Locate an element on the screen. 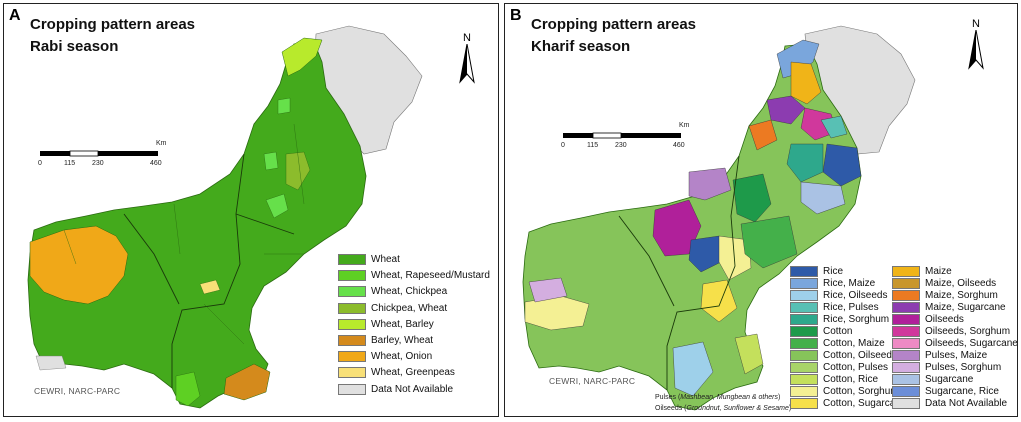 Image resolution: width=1021 pixels, height=422 pixels. legend-label: Rice is located at coordinates (833, 271).